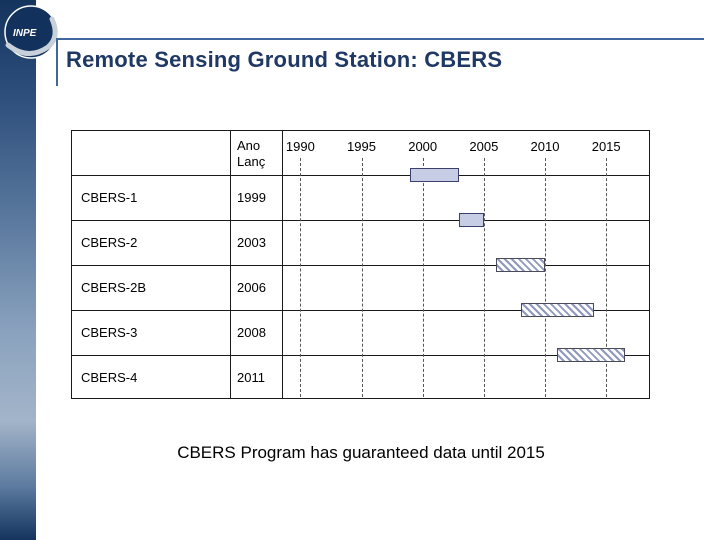 Image resolution: width=720 pixels, height=540 pixels. What do you see at coordinates (109, 197) in the screenshot?
I see `satellite-label: CBERS-1` at bounding box center [109, 197].